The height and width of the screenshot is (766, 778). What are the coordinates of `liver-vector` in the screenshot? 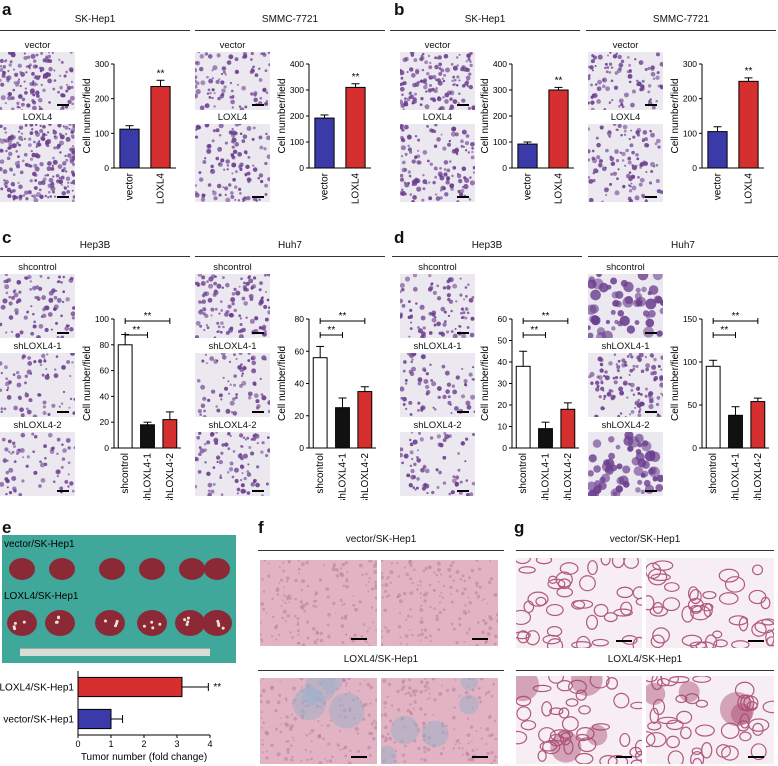 It's located at (62, 569).